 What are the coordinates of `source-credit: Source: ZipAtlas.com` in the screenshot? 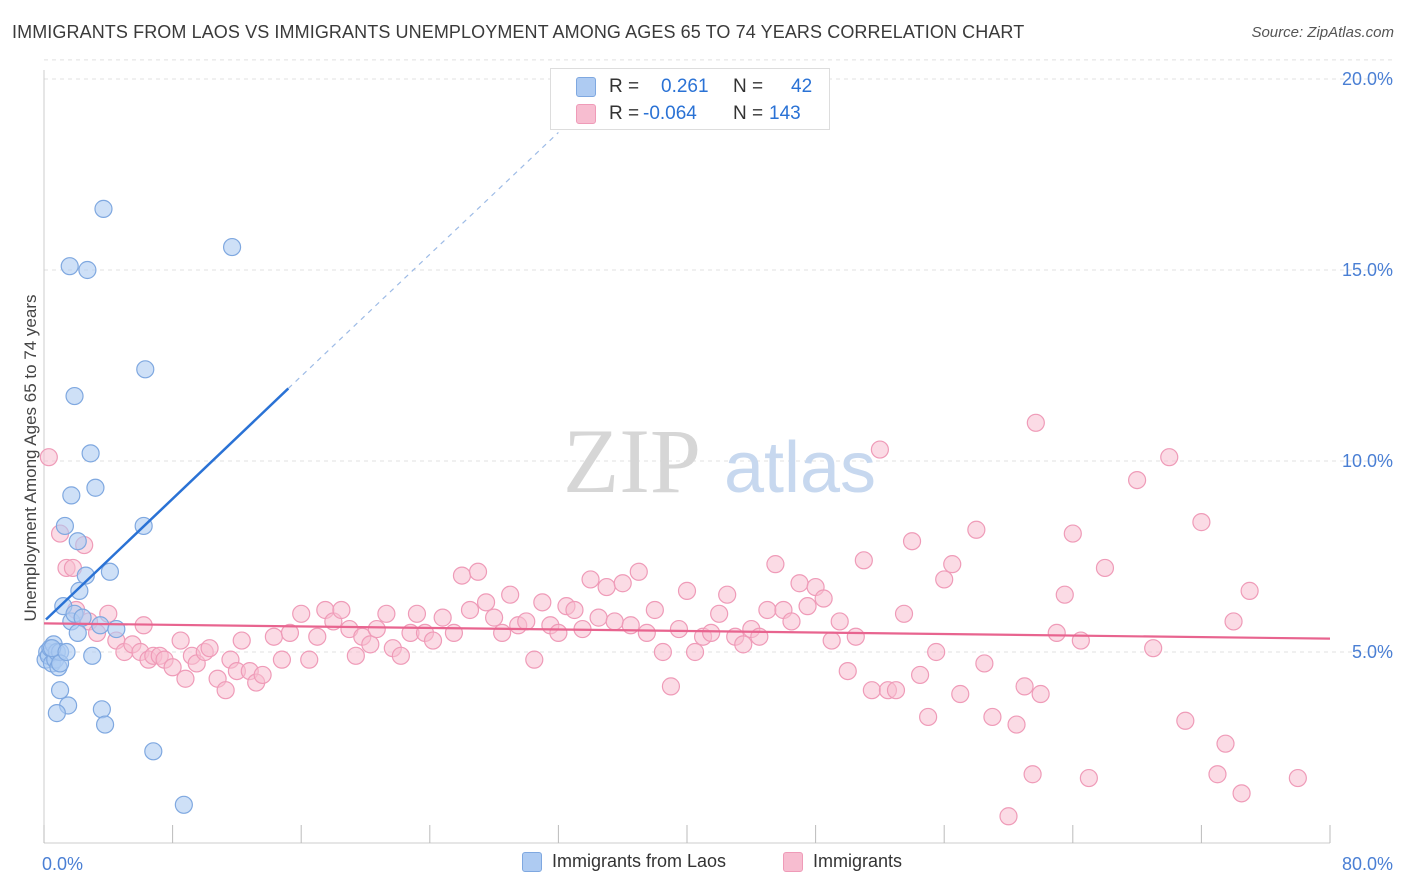 It's located at (1322, 32).